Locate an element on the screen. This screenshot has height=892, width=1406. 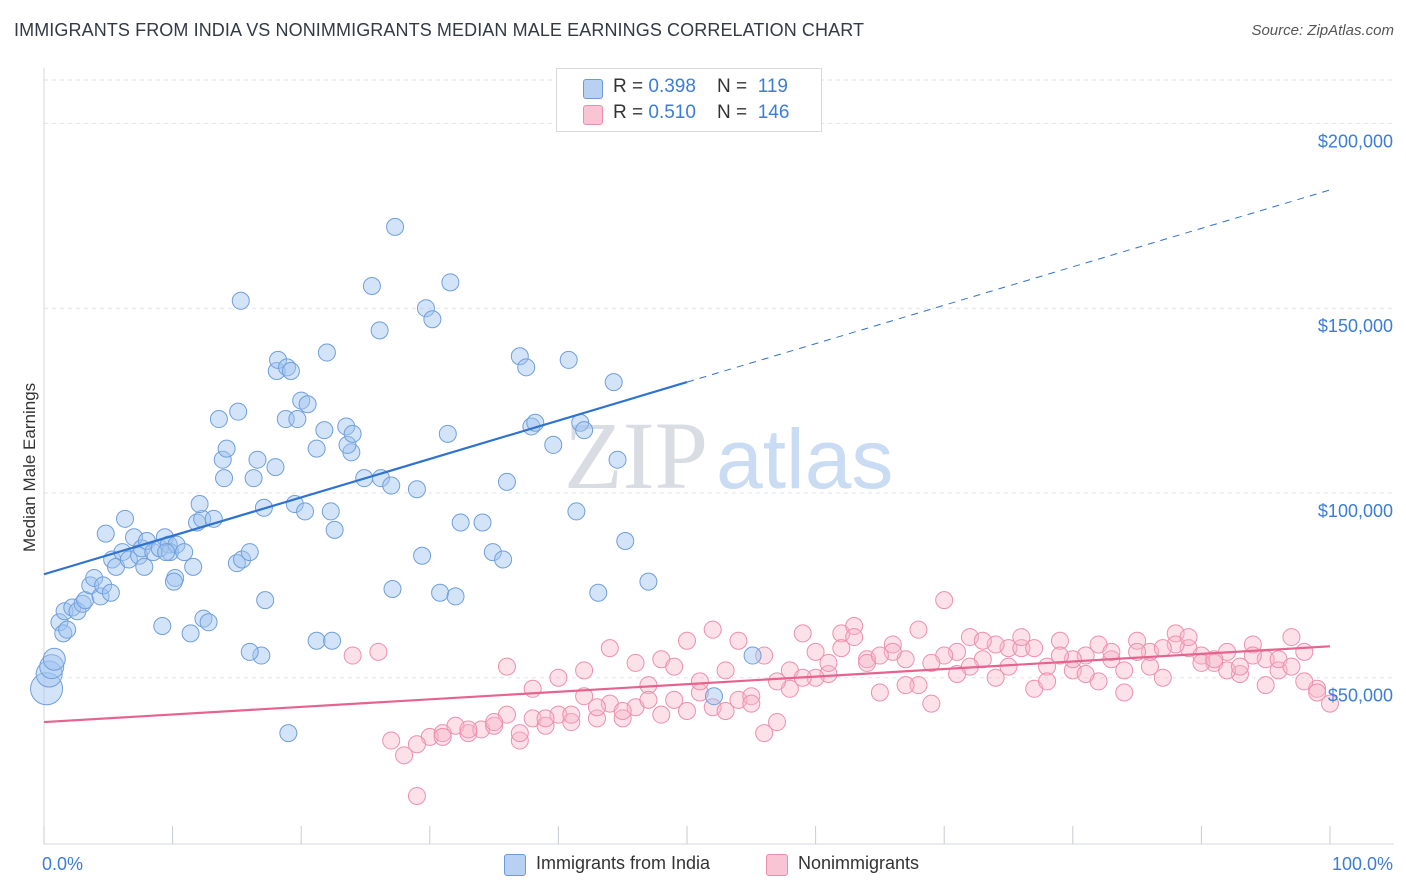
y-tick-label: $50,000 is located at coordinates (1360, 696).